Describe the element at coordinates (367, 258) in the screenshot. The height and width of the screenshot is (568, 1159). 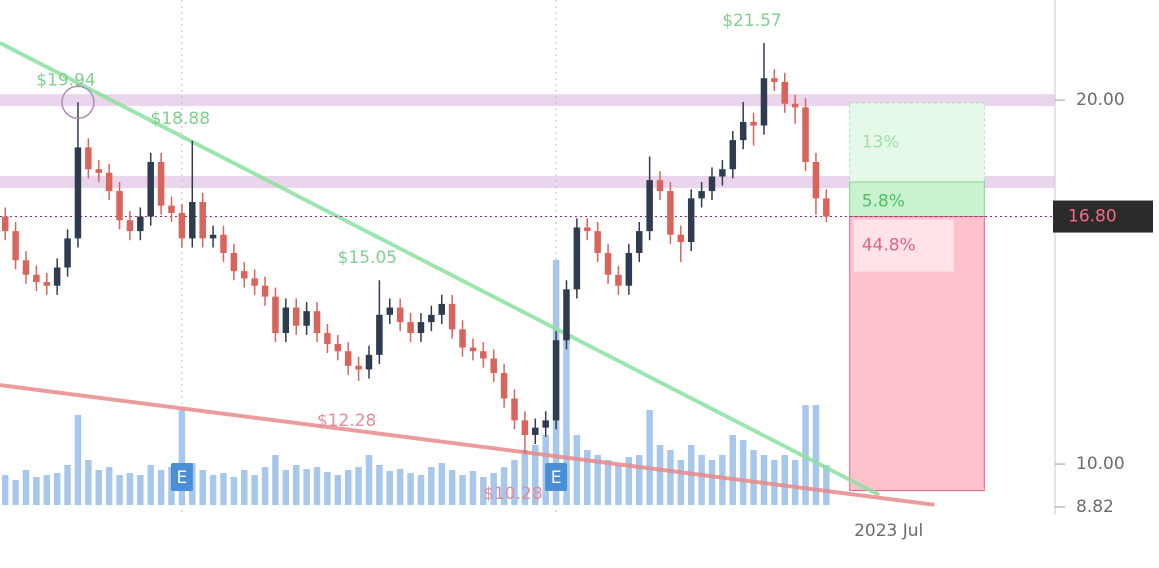
I see `price-annotation: $15.05` at that location.